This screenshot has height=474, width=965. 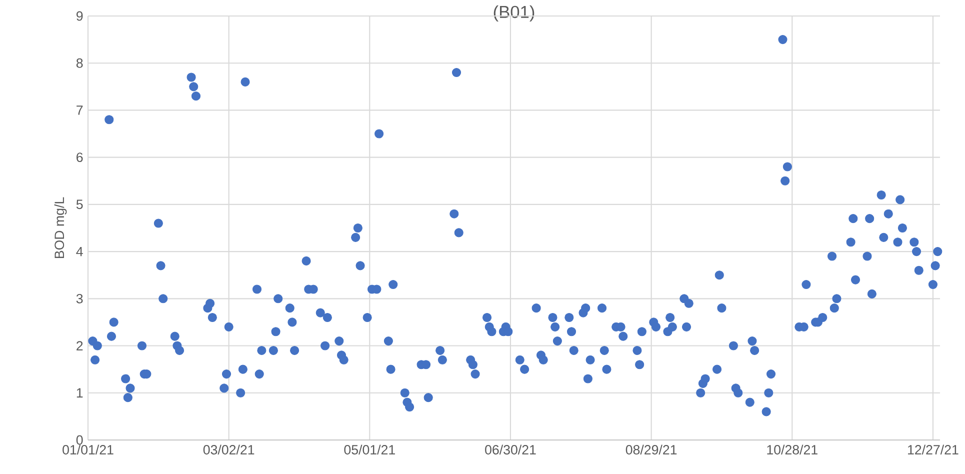 I want to click on x-tick-label: 08/29/21, so click(x=651, y=449).